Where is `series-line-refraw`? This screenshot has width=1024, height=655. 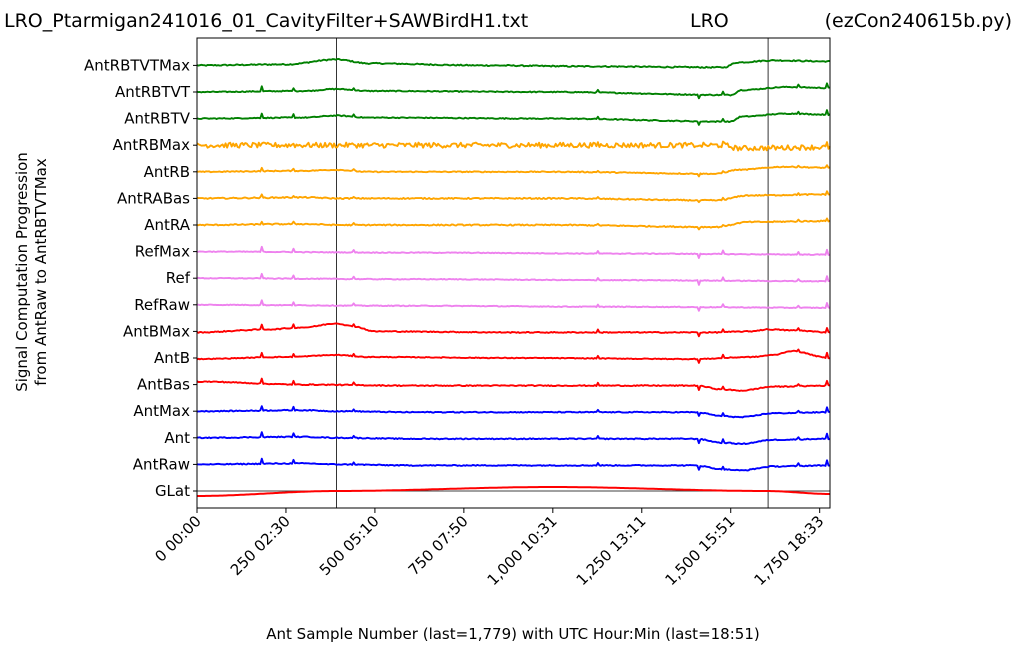 series-line-refraw is located at coordinates (514, 305).